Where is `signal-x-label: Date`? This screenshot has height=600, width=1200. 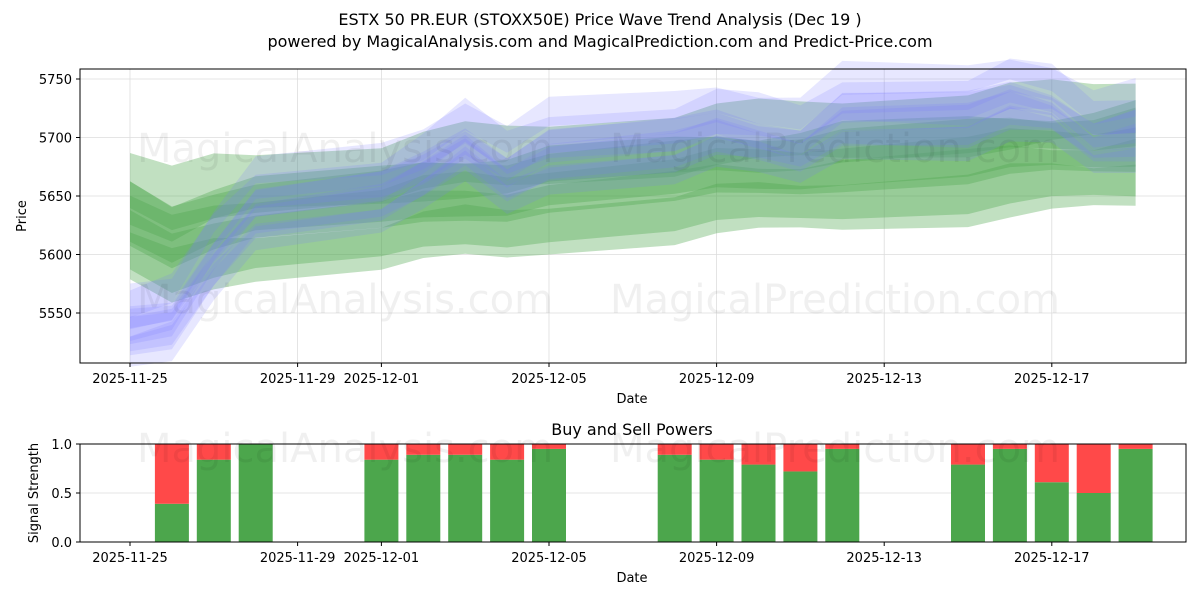
signal-x-label: Date is located at coordinates (631, 578).